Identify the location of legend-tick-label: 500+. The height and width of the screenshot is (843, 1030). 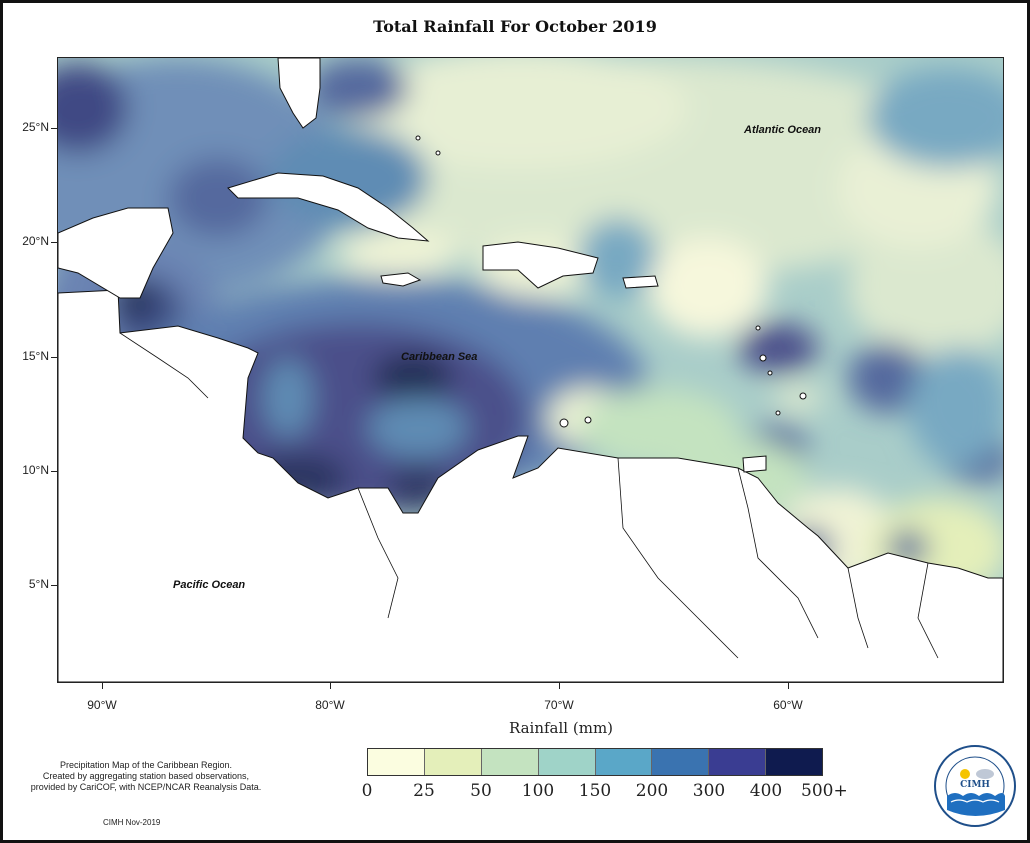
(824, 791).